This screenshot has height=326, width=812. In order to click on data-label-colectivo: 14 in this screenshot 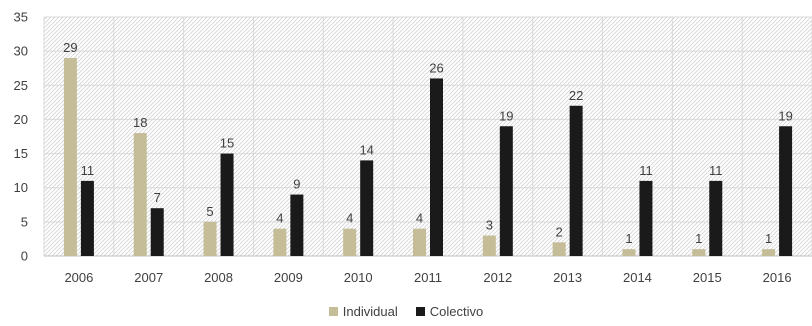, I will do `click(366, 149)`.